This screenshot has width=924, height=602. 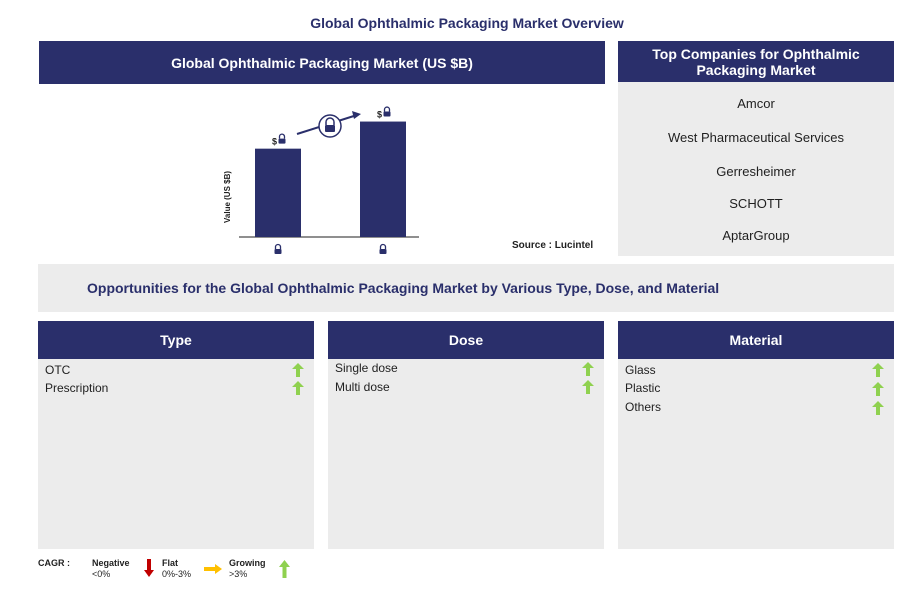 I want to click on market-bar-chart: Value (US $B) $ $, so click(x=321, y=180).